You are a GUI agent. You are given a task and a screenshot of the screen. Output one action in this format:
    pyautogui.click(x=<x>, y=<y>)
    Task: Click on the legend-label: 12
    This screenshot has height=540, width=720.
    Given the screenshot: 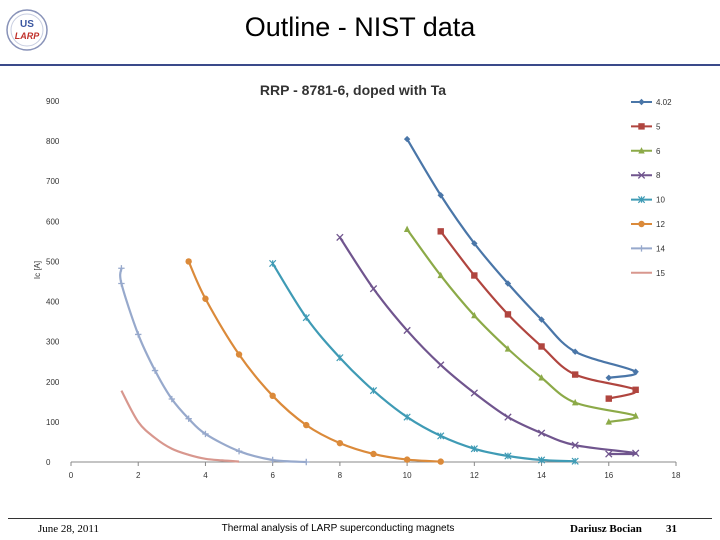 What is the action you would take?
    pyautogui.click(x=660, y=224)
    